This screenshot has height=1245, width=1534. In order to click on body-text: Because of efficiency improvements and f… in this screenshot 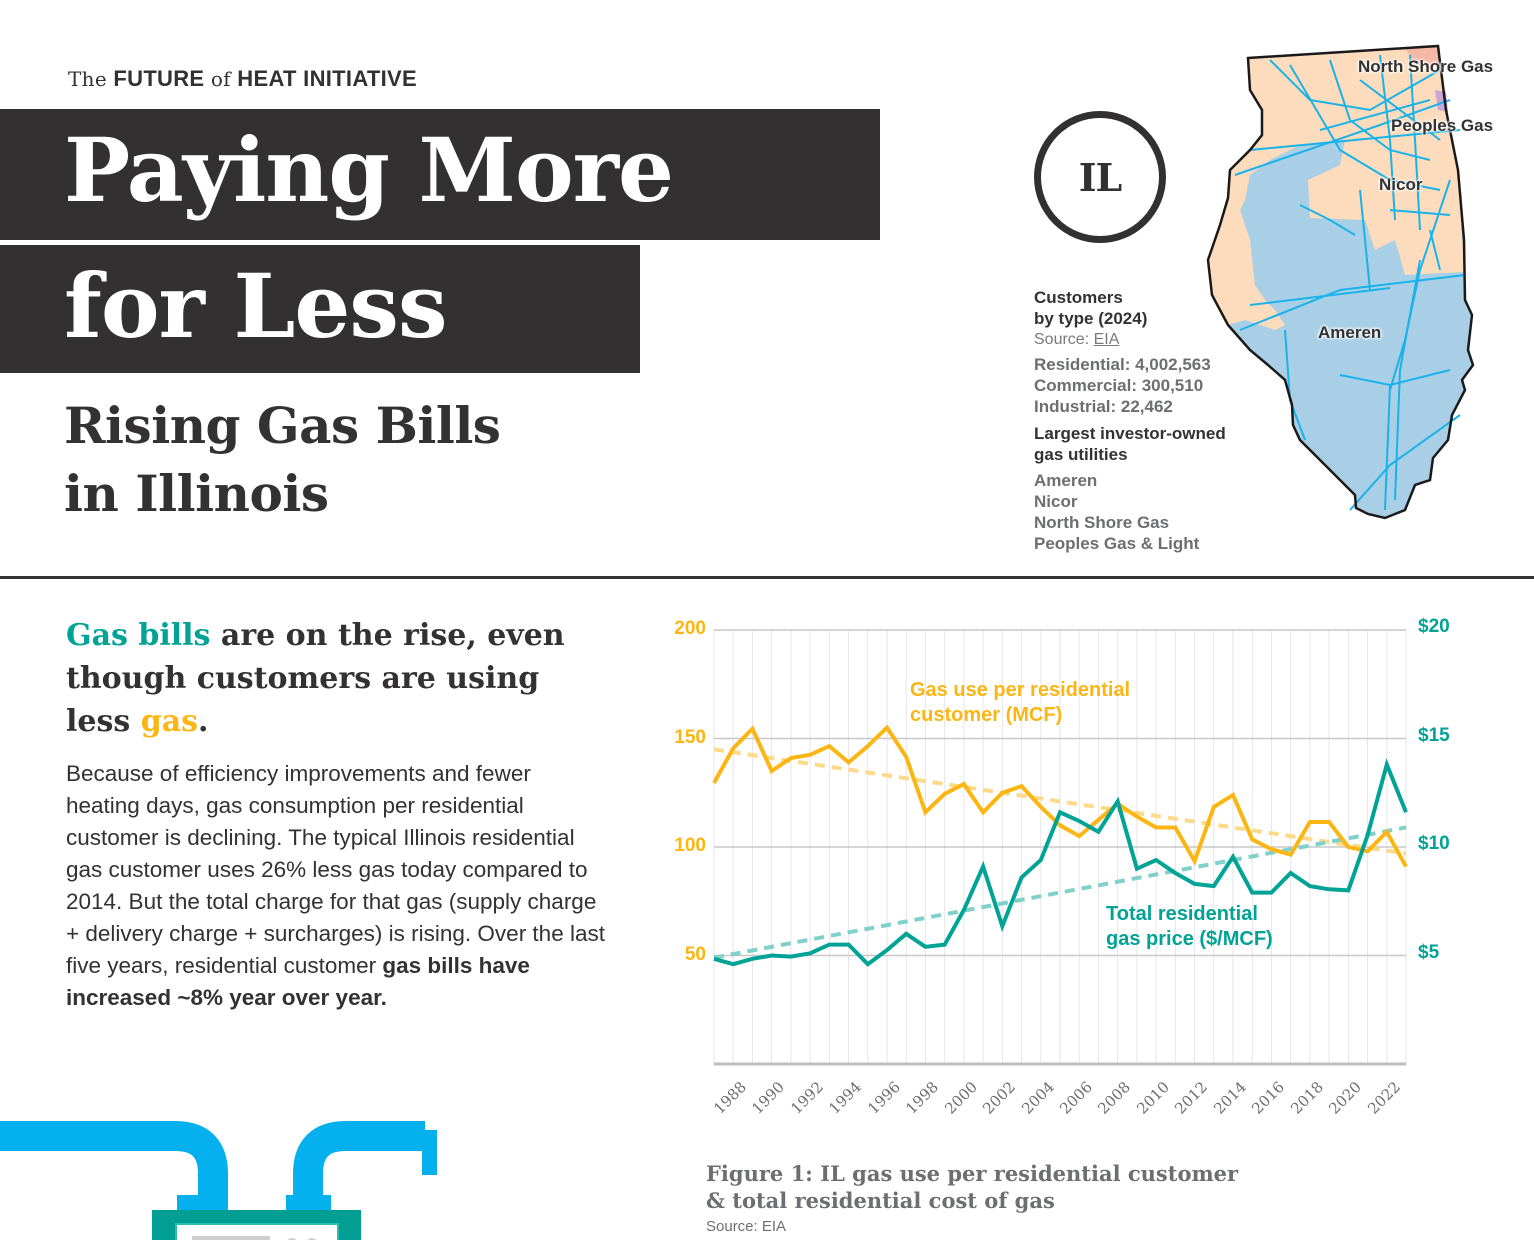, I will do `click(335, 869)`.